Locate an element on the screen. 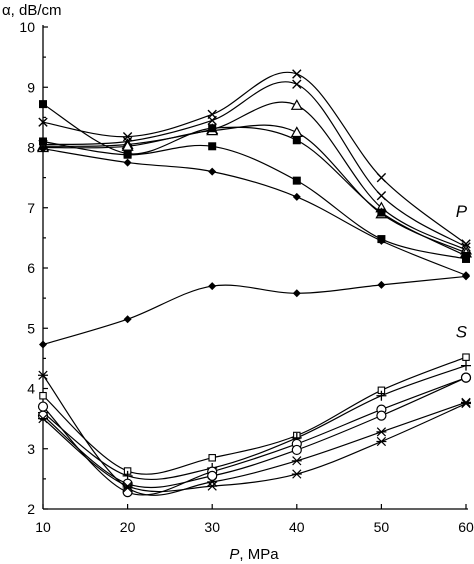 Image resolution: width=474 pixels, height=564 pixels. x-axis-label: P, MPa is located at coordinates (254, 554).